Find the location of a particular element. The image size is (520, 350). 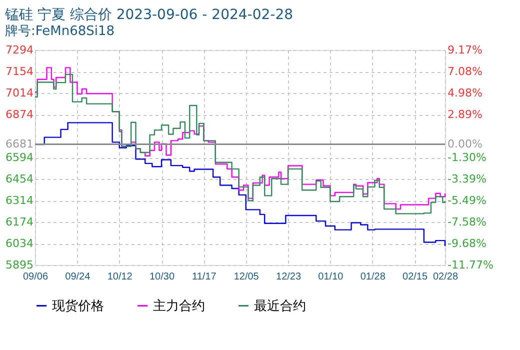

x-tick-label: 09/06 is located at coordinates (35, 277).